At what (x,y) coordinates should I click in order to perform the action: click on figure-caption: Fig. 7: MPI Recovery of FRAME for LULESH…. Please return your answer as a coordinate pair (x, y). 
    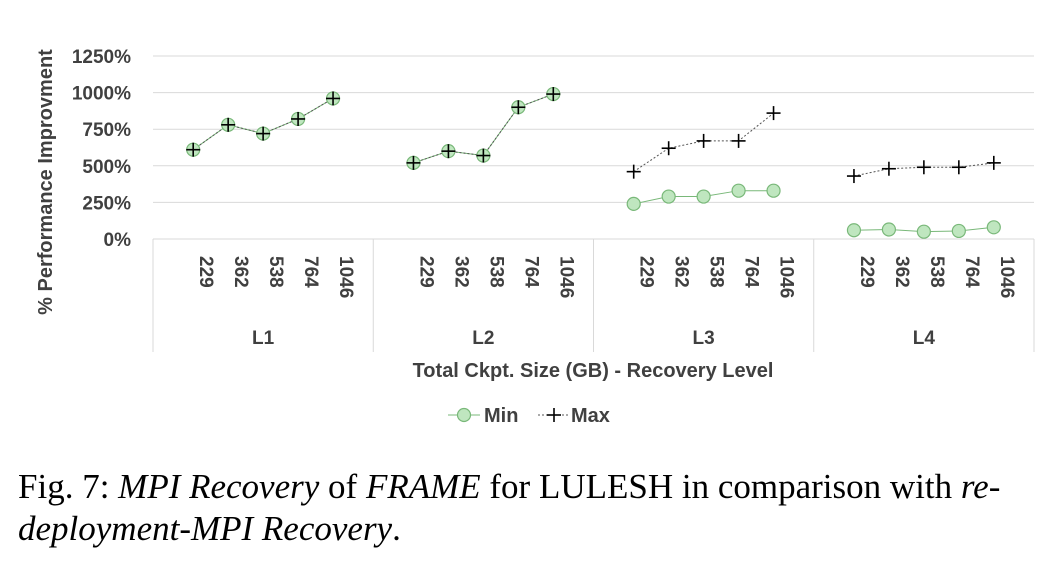
    Looking at the image, I should click on (538, 508).